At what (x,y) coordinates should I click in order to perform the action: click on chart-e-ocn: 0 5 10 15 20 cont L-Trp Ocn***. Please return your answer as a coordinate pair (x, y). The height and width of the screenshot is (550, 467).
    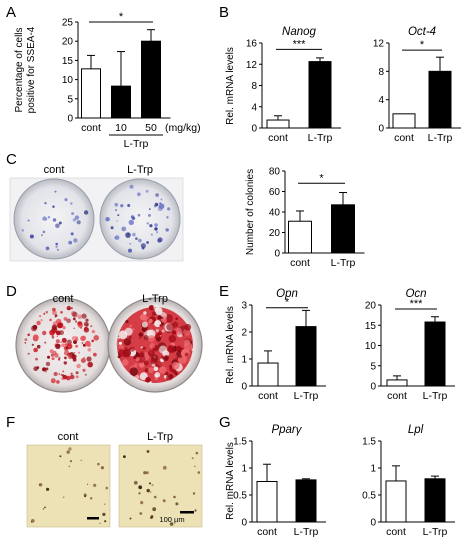
    Looking at the image, I should click on (410, 345).